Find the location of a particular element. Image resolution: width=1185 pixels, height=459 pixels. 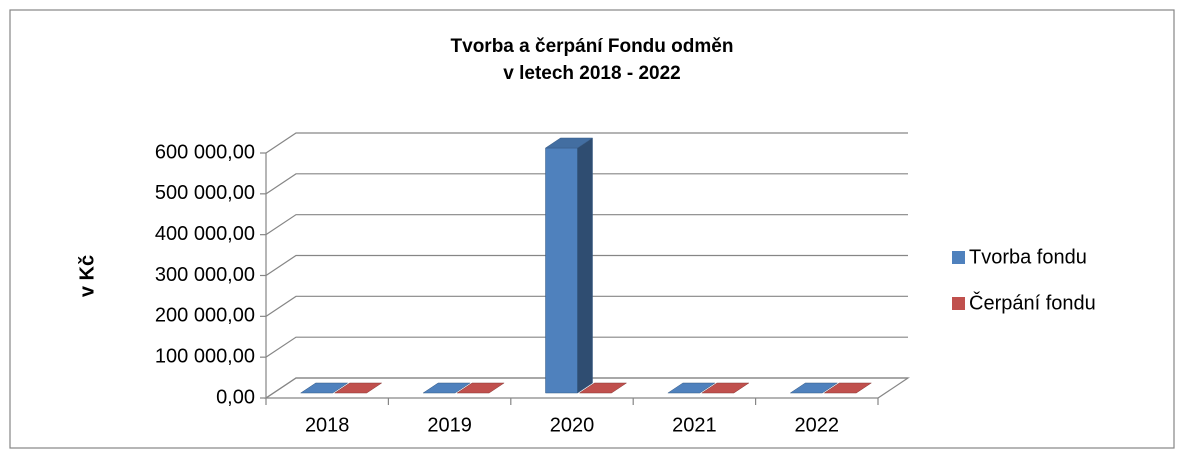

floor is located at coordinates (587, 388).